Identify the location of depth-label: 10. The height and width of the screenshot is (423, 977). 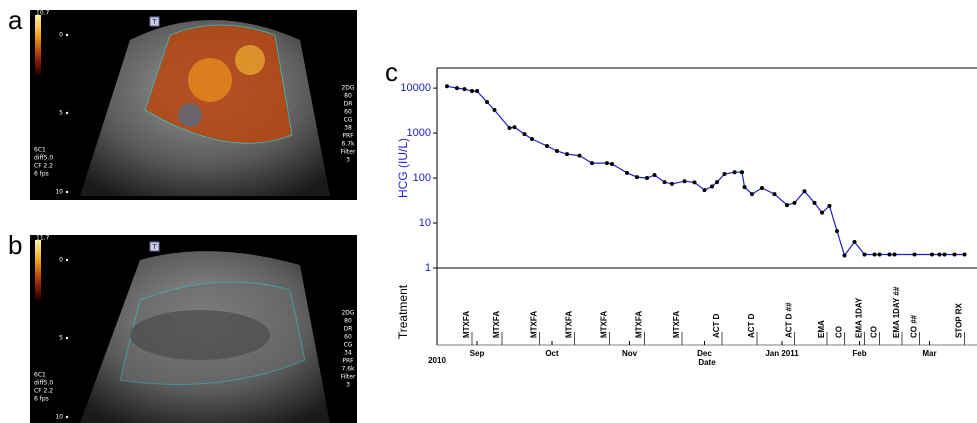
(59, 417).